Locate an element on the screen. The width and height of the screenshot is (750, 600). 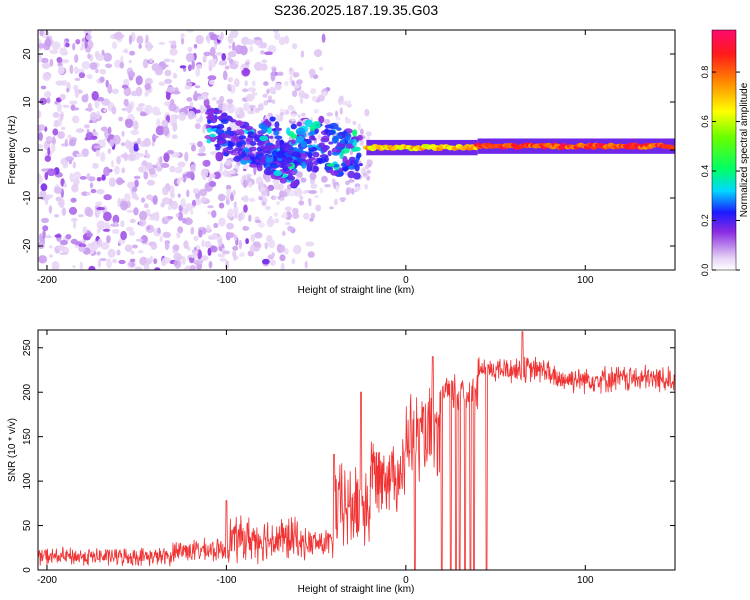
colorbar-tick-label: 0.6 is located at coordinates (705, 121).